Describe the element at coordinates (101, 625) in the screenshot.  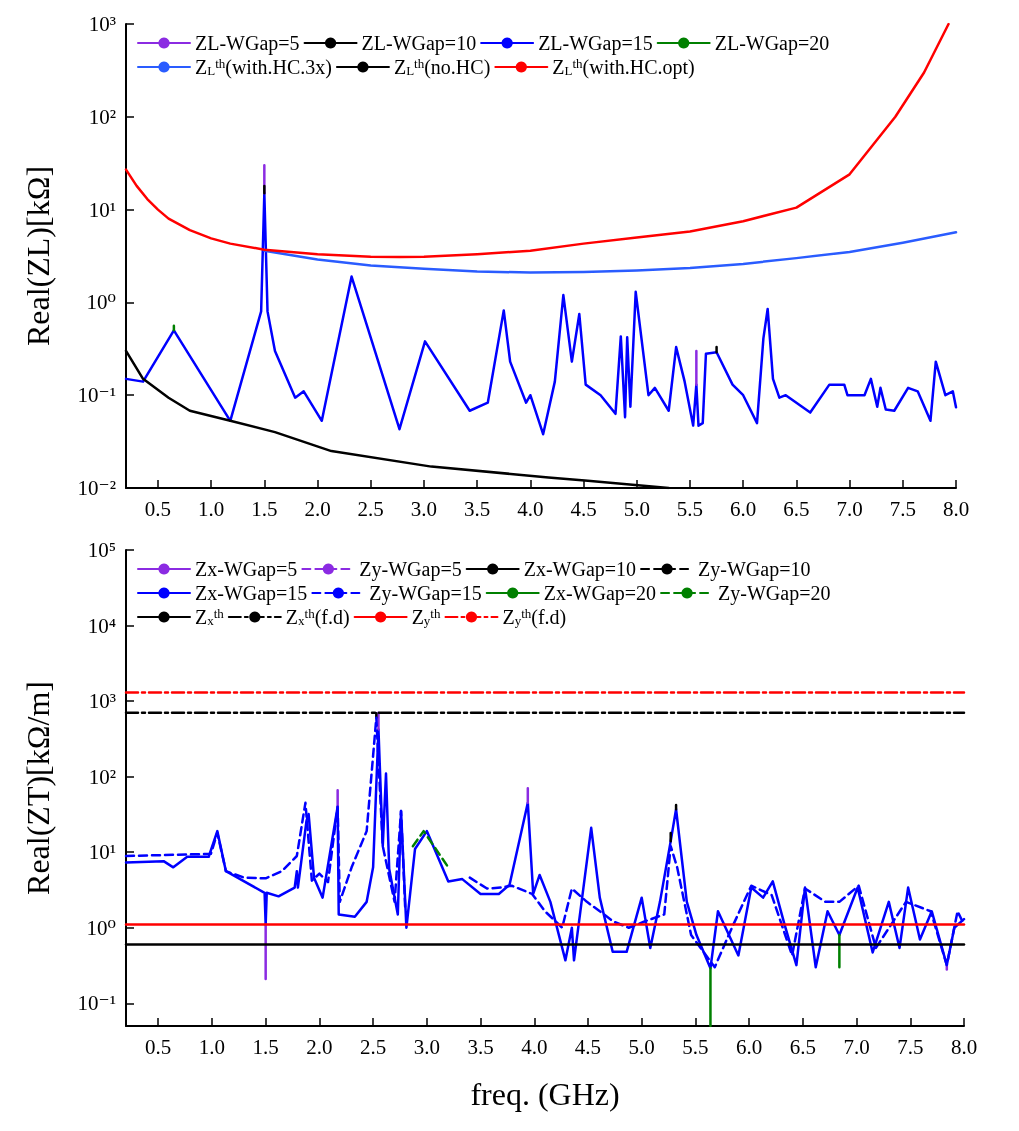
I see `y-tick-label: 10⁴` at that location.